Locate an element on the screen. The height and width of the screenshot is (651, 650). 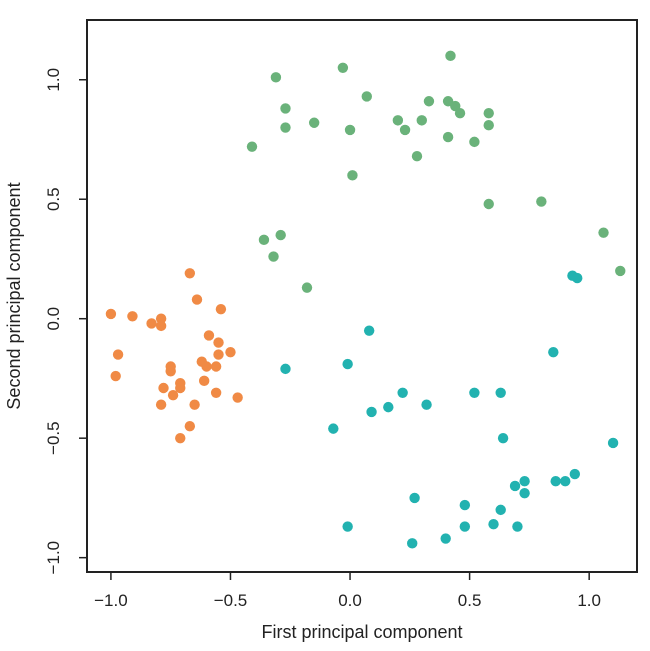
y-tick-label: −1.0 is located at coordinates (53, 558).